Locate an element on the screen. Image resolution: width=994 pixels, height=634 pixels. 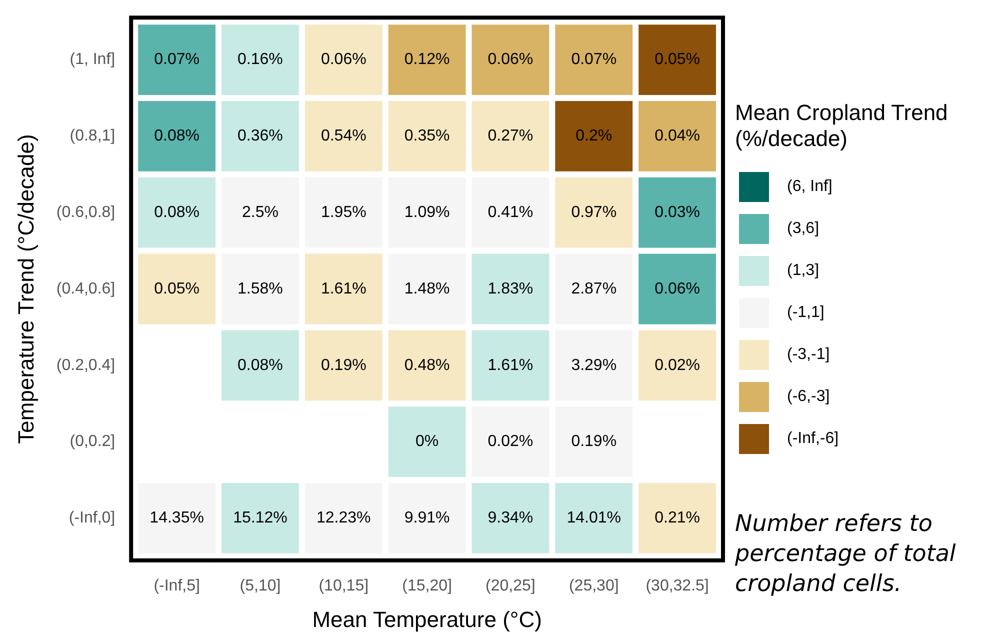
data-label: 1.58% is located at coordinates (260, 289).